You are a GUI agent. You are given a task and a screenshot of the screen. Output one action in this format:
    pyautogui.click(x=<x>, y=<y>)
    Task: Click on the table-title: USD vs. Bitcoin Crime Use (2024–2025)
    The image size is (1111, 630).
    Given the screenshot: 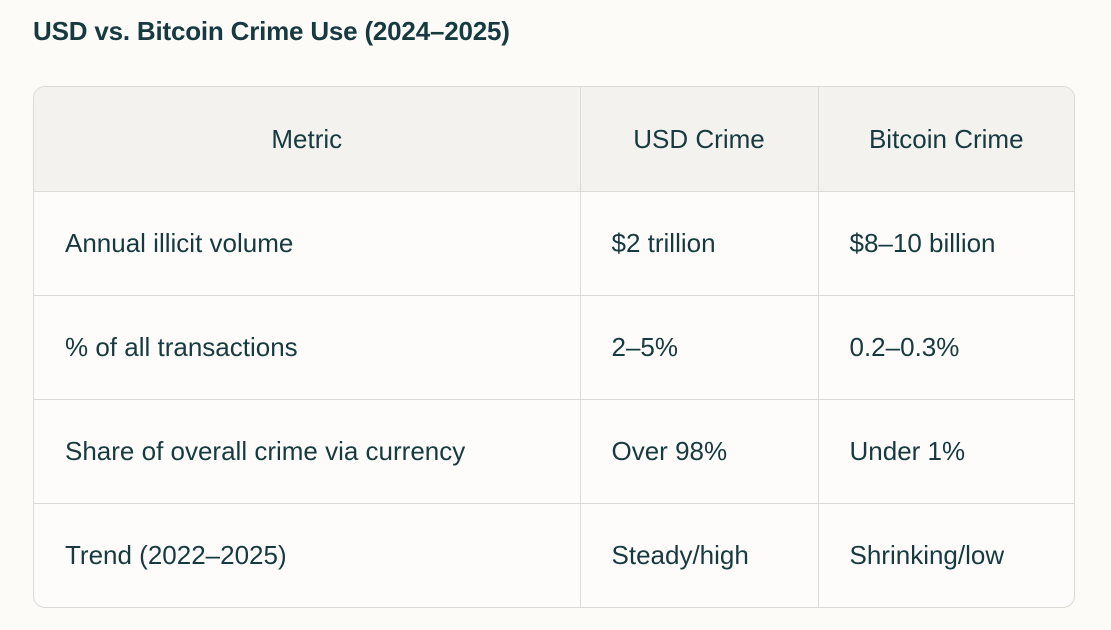 What is the action you would take?
    pyautogui.click(x=271, y=31)
    